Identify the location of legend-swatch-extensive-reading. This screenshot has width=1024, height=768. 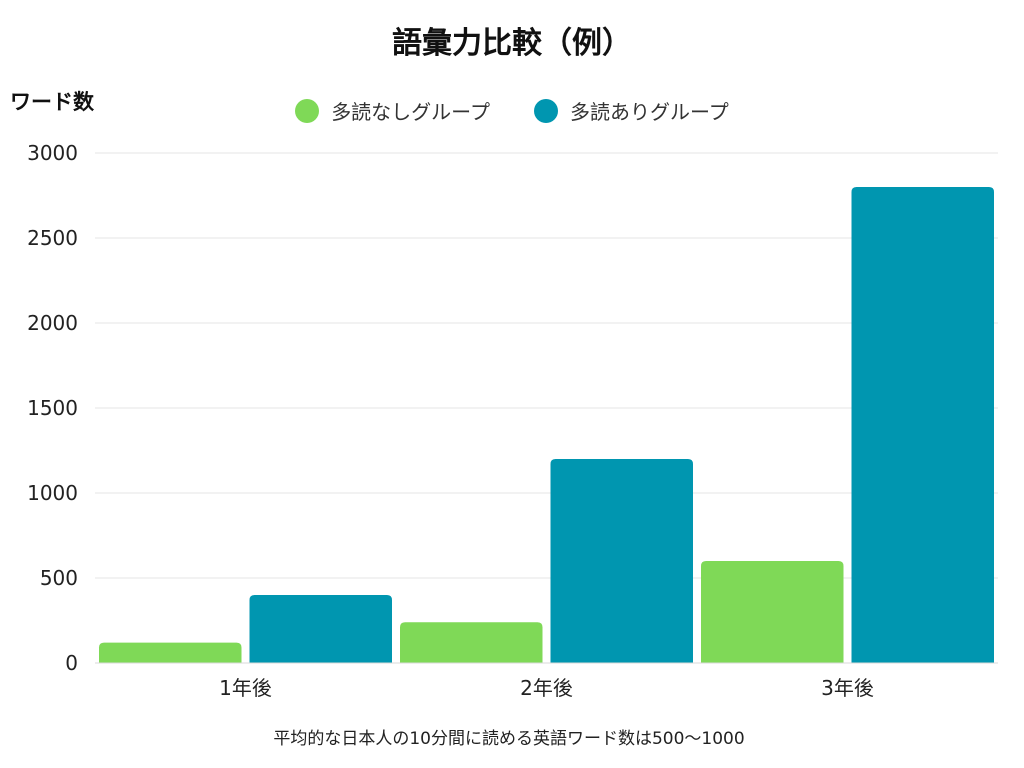
(546, 110).